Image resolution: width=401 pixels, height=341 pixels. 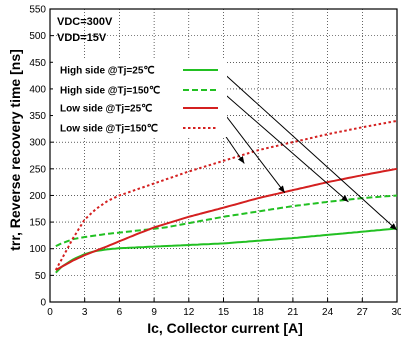 What do you see at coordinates (224, 312) in the screenshot?
I see `x-tick-label: 15` at bounding box center [224, 312].